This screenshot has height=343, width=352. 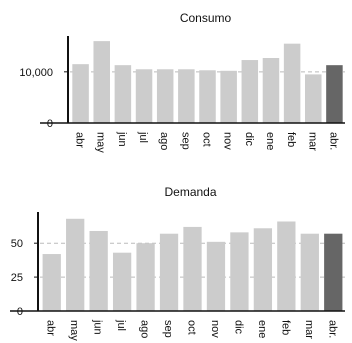 I want to click on y-tick-label: 50, so click(x=17, y=244).